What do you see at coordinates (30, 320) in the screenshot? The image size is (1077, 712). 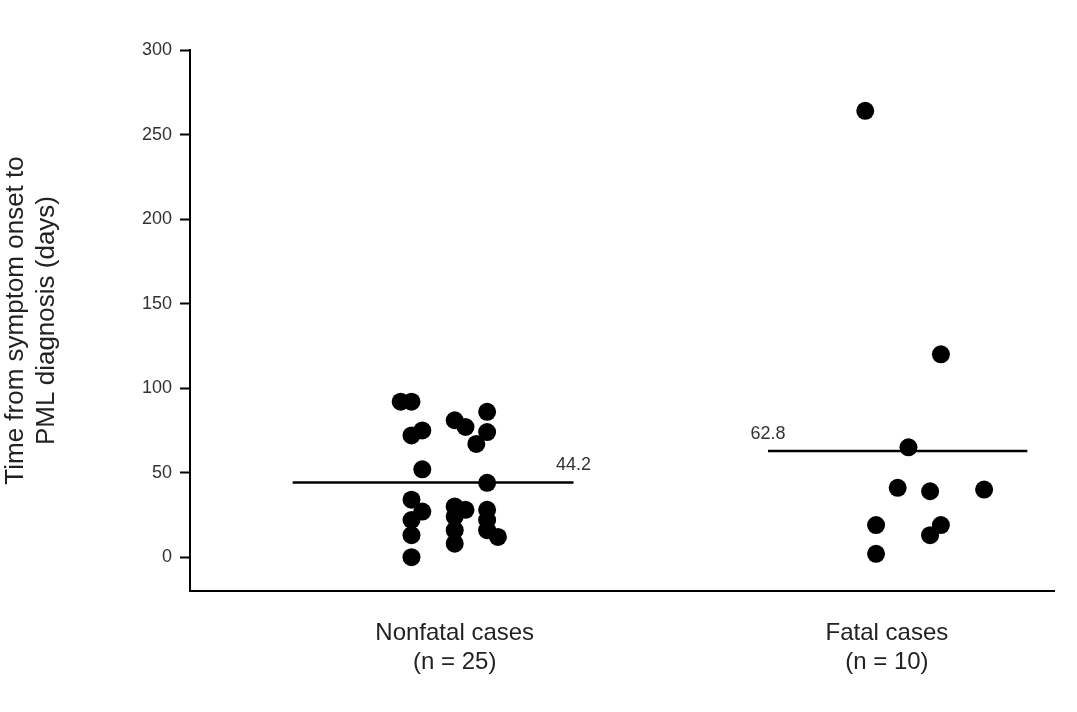 I see `y-axis-title: Time from symptom onset to PML diagnosis (days)` at bounding box center [30, 320].